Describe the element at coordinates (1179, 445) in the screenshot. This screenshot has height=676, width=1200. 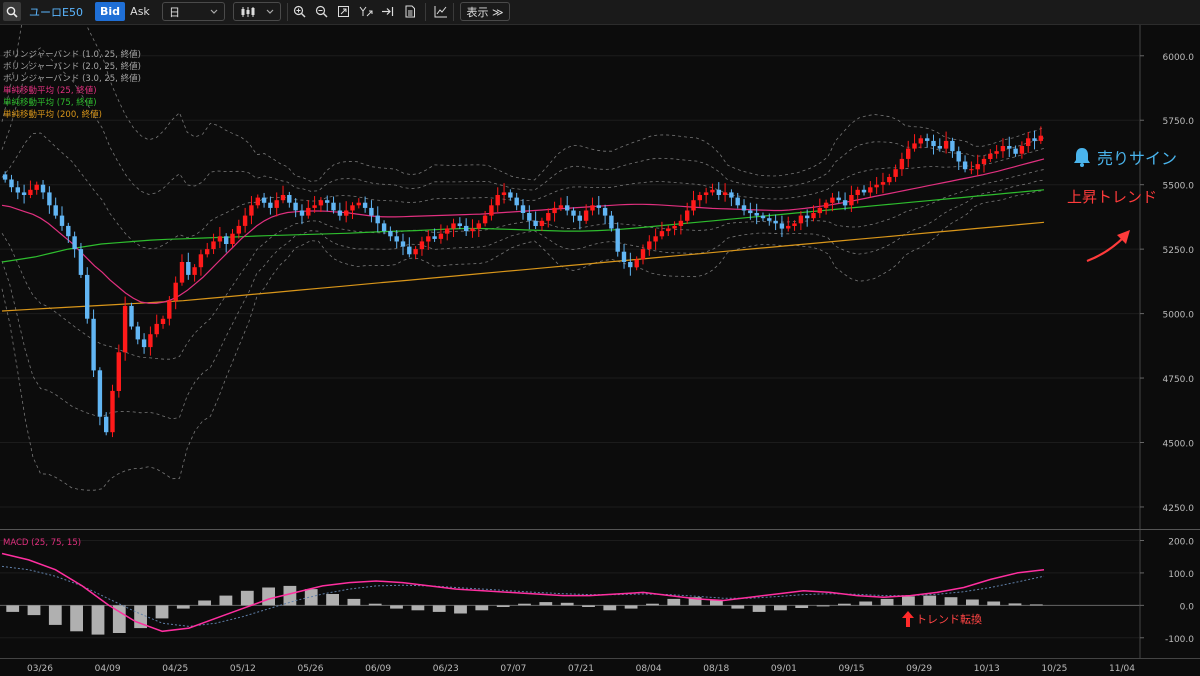
I see `price-tick-label: 4500.0` at that location.